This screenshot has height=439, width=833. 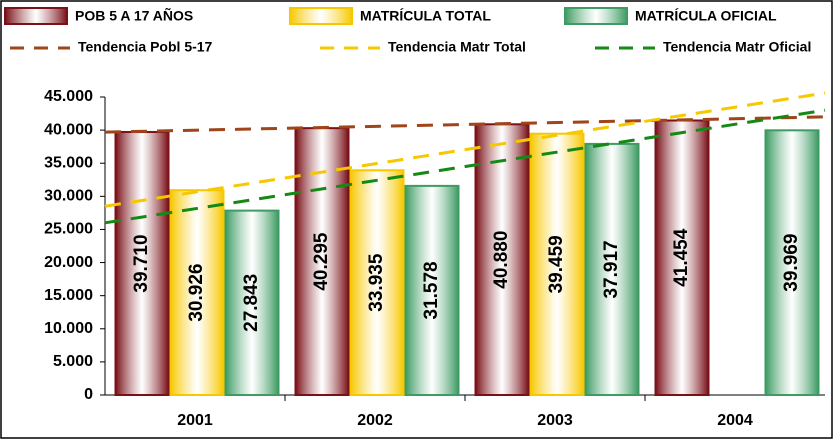 I want to click on y-tick-label: 0, so click(x=88, y=394).